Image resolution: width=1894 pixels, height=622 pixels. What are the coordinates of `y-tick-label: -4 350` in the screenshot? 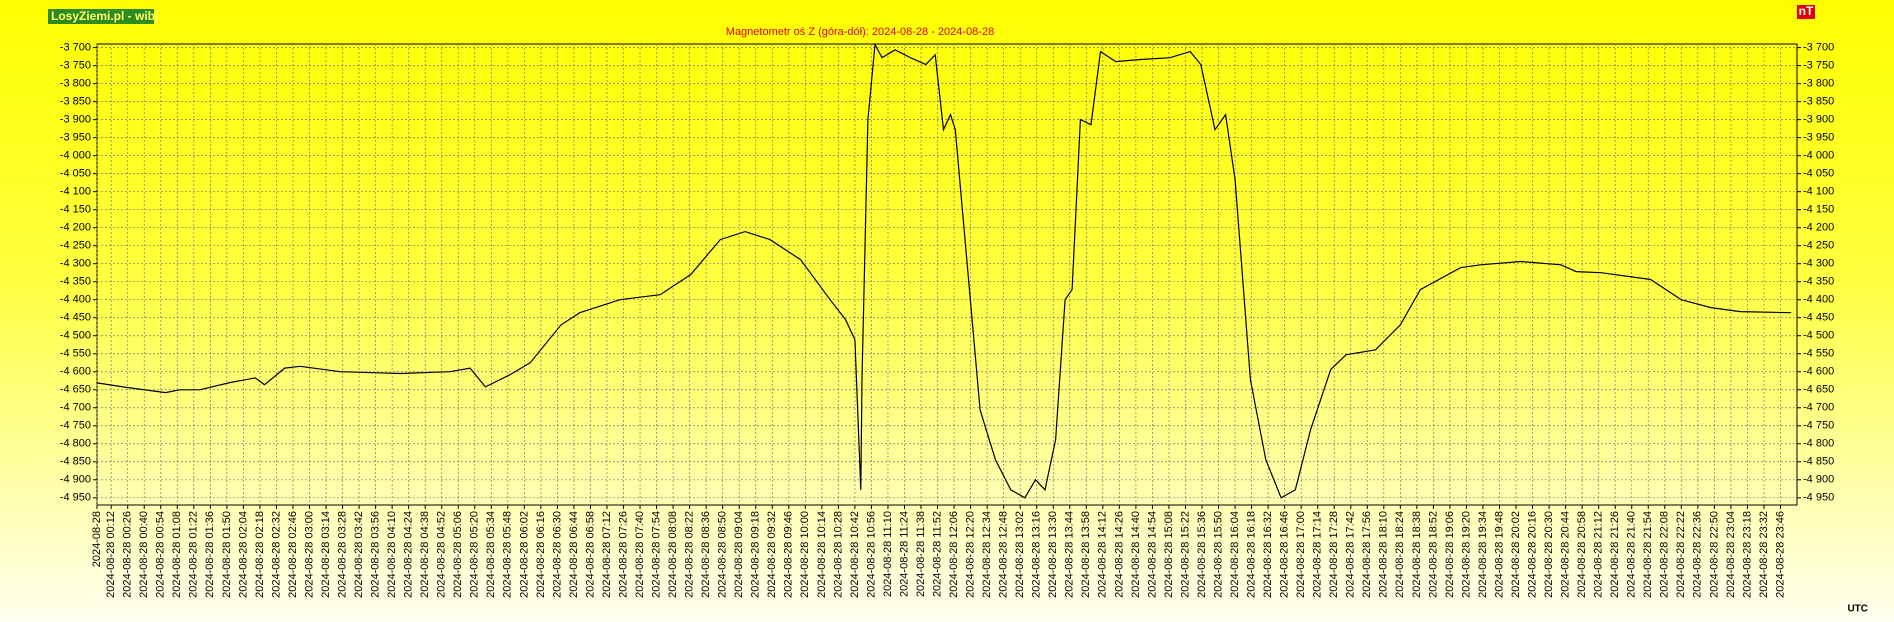 It's located at (75, 282).